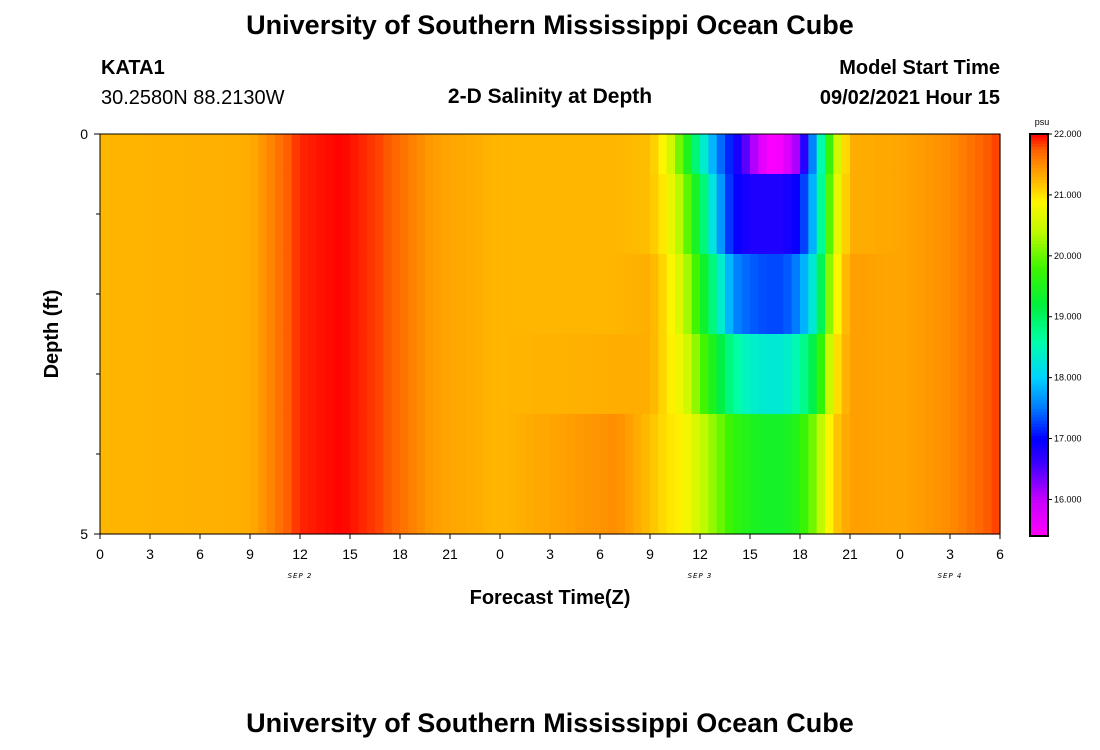  Describe the element at coordinates (700, 576) in the screenshot. I see `date-label: SEP 3` at that location.